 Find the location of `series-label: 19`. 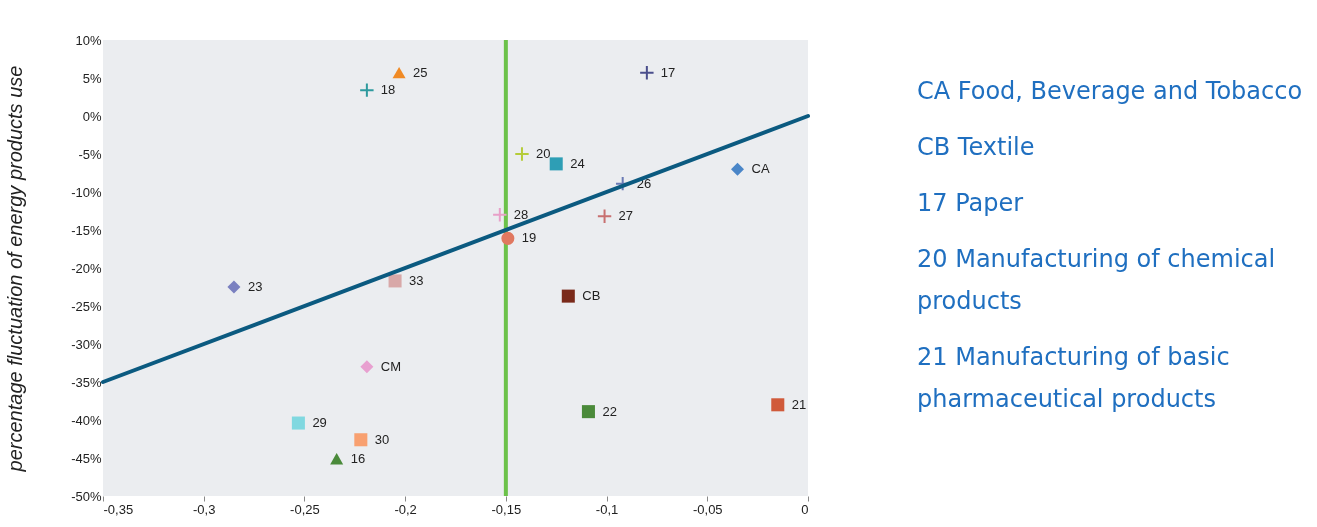

series-label: 19 is located at coordinates (529, 238).